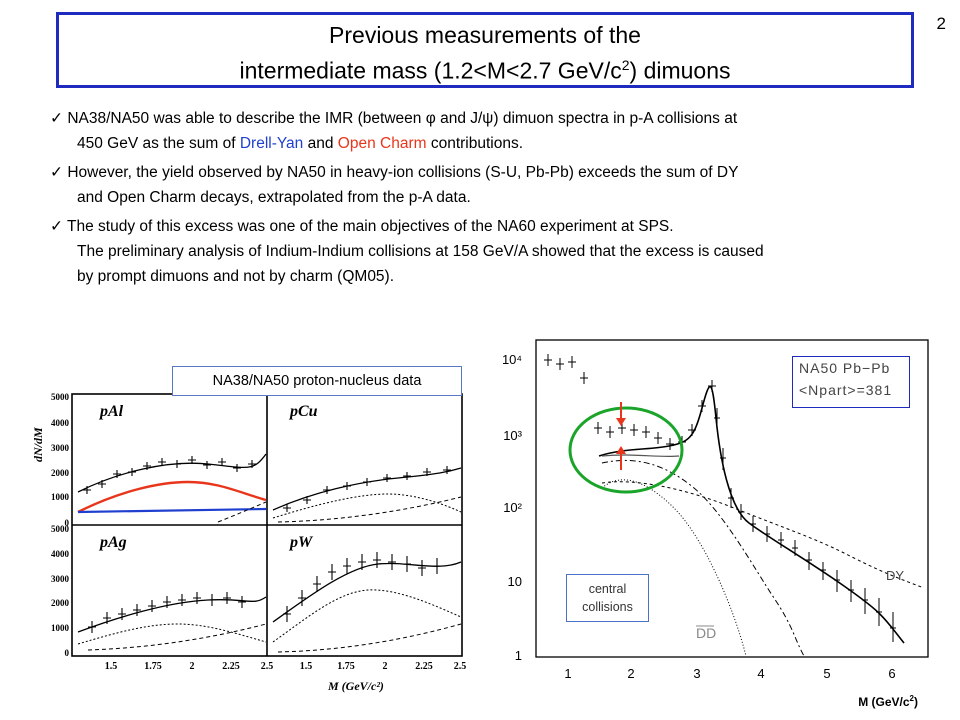  I want to click on y-axis-label: dN/dM, so click(38, 444).